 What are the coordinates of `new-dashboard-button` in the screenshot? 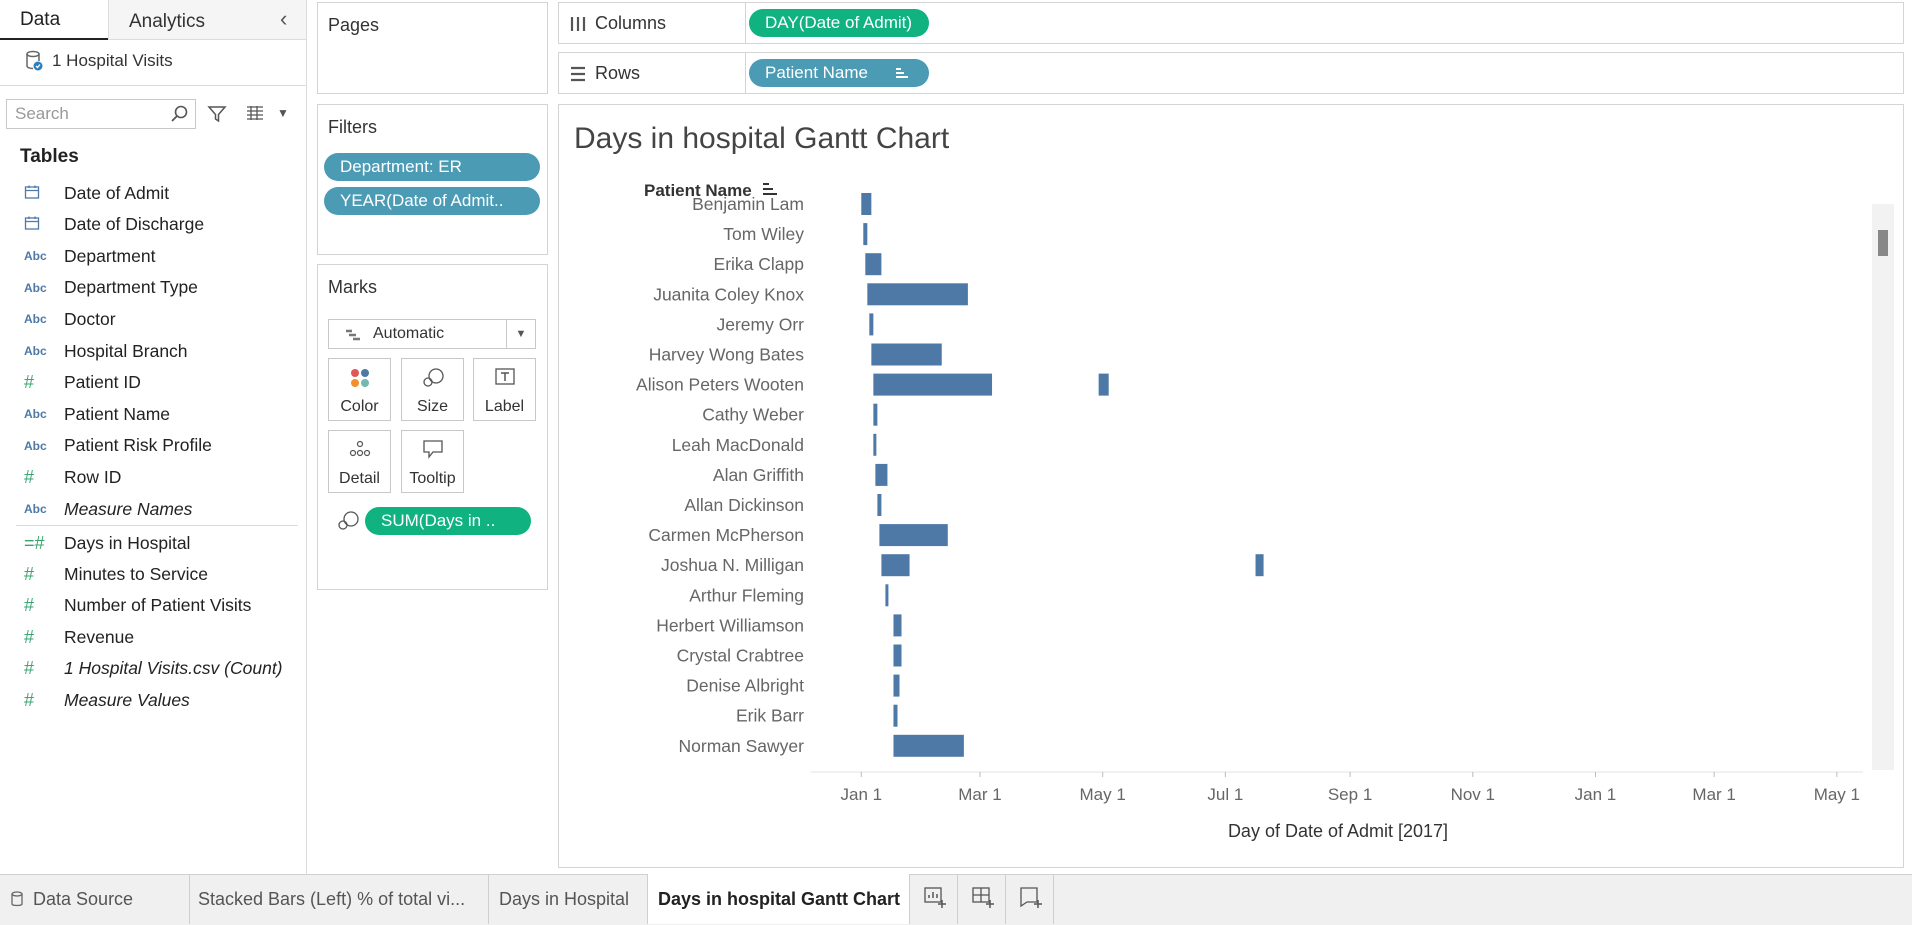 It's located at (982, 899).